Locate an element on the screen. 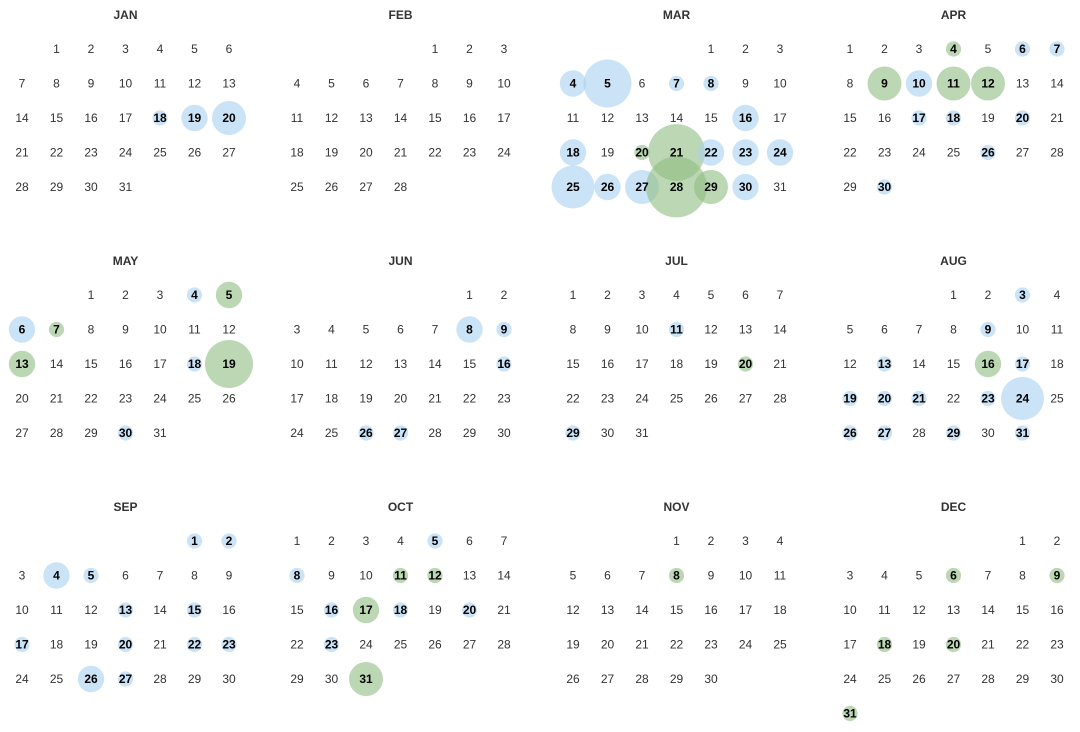 This screenshot has height=732, width=1080. month-title: MAY is located at coordinates (126, 261).